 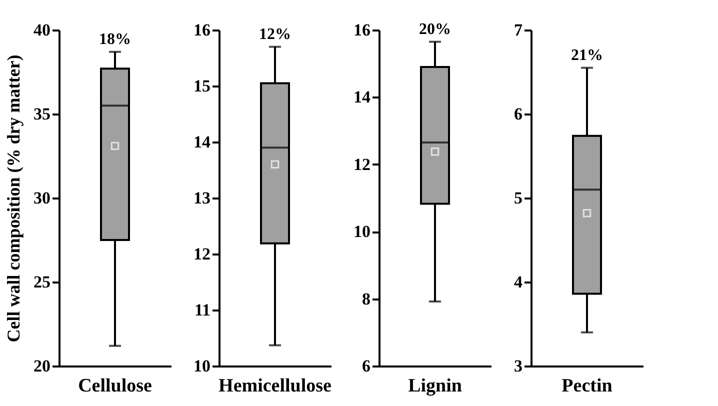 I want to click on y-tick-label: 13, so click(x=202, y=198).